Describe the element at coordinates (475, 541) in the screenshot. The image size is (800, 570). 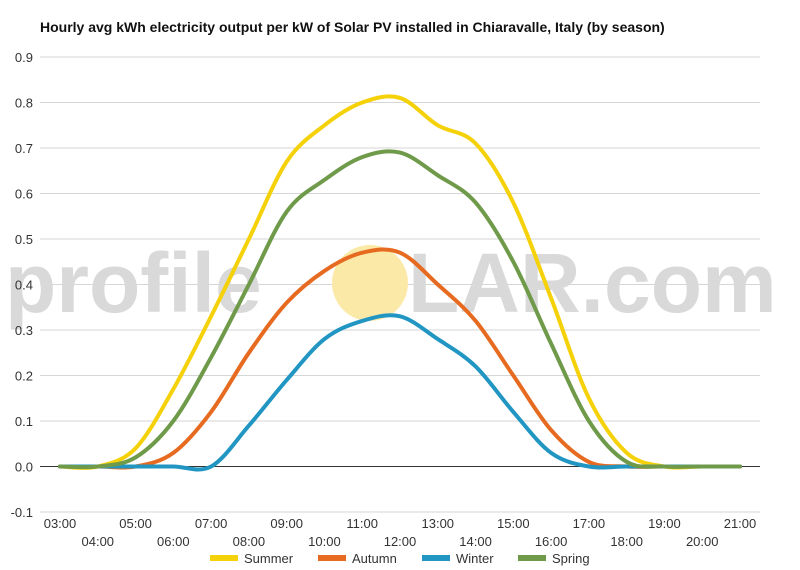
I see `x-tick-label: 14:00` at that location.